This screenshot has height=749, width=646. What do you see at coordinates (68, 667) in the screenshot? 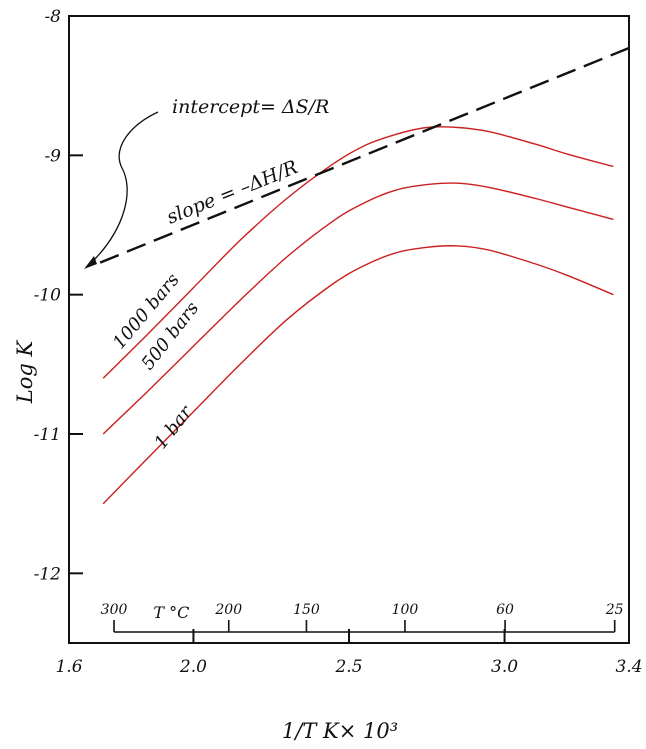
I see `x-tick-label: 1.6` at bounding box center [68, 667].